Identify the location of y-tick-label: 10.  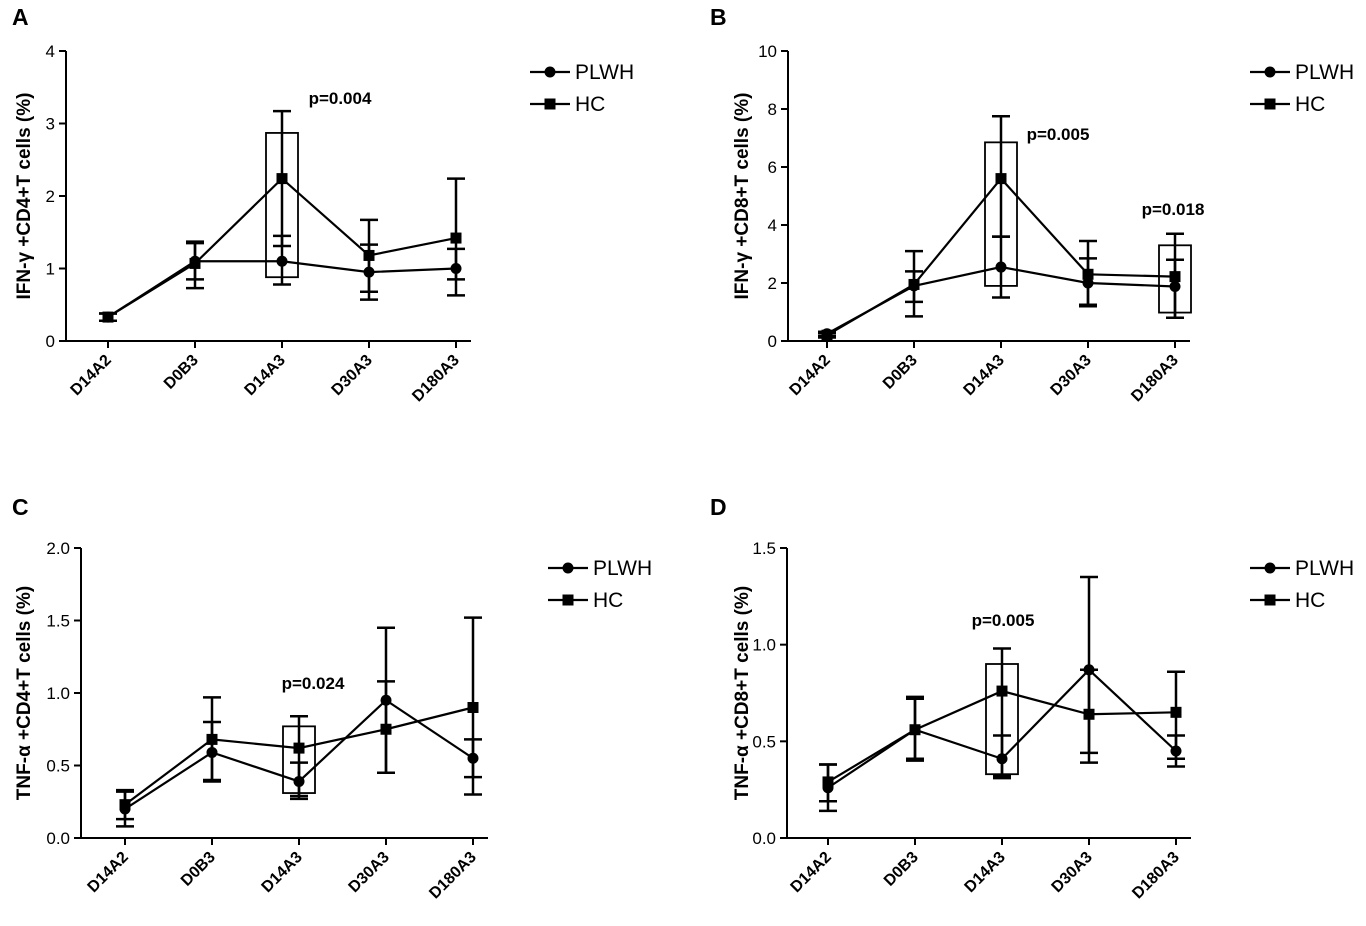
(767, 51).